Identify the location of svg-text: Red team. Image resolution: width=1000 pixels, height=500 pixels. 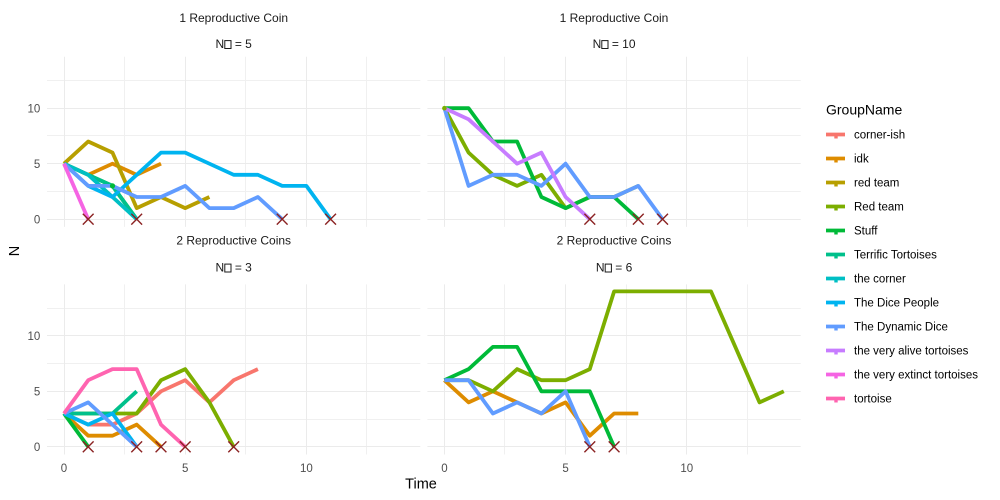
(879, 208).